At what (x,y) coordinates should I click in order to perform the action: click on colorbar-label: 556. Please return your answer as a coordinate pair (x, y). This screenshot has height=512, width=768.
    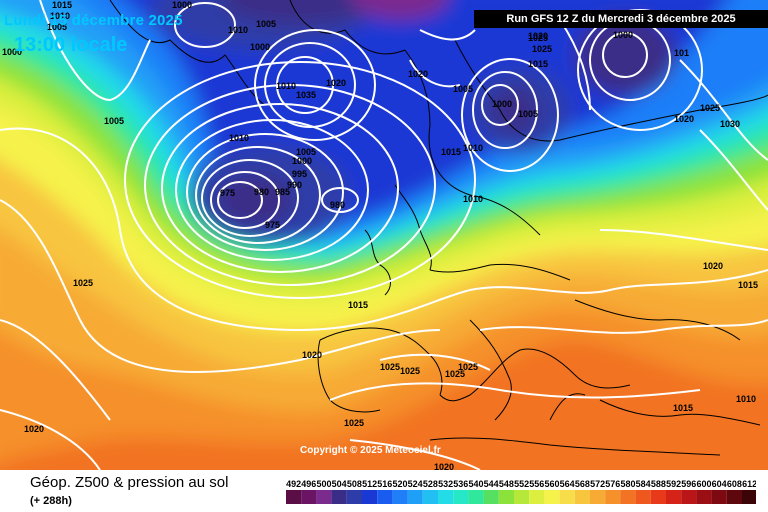
    Looking at the image, I should click on (536, 484).